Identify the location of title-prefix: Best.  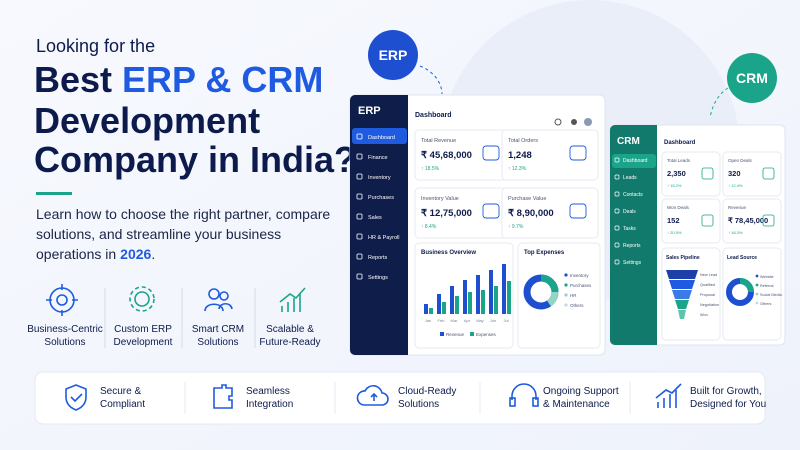
(73, 79).